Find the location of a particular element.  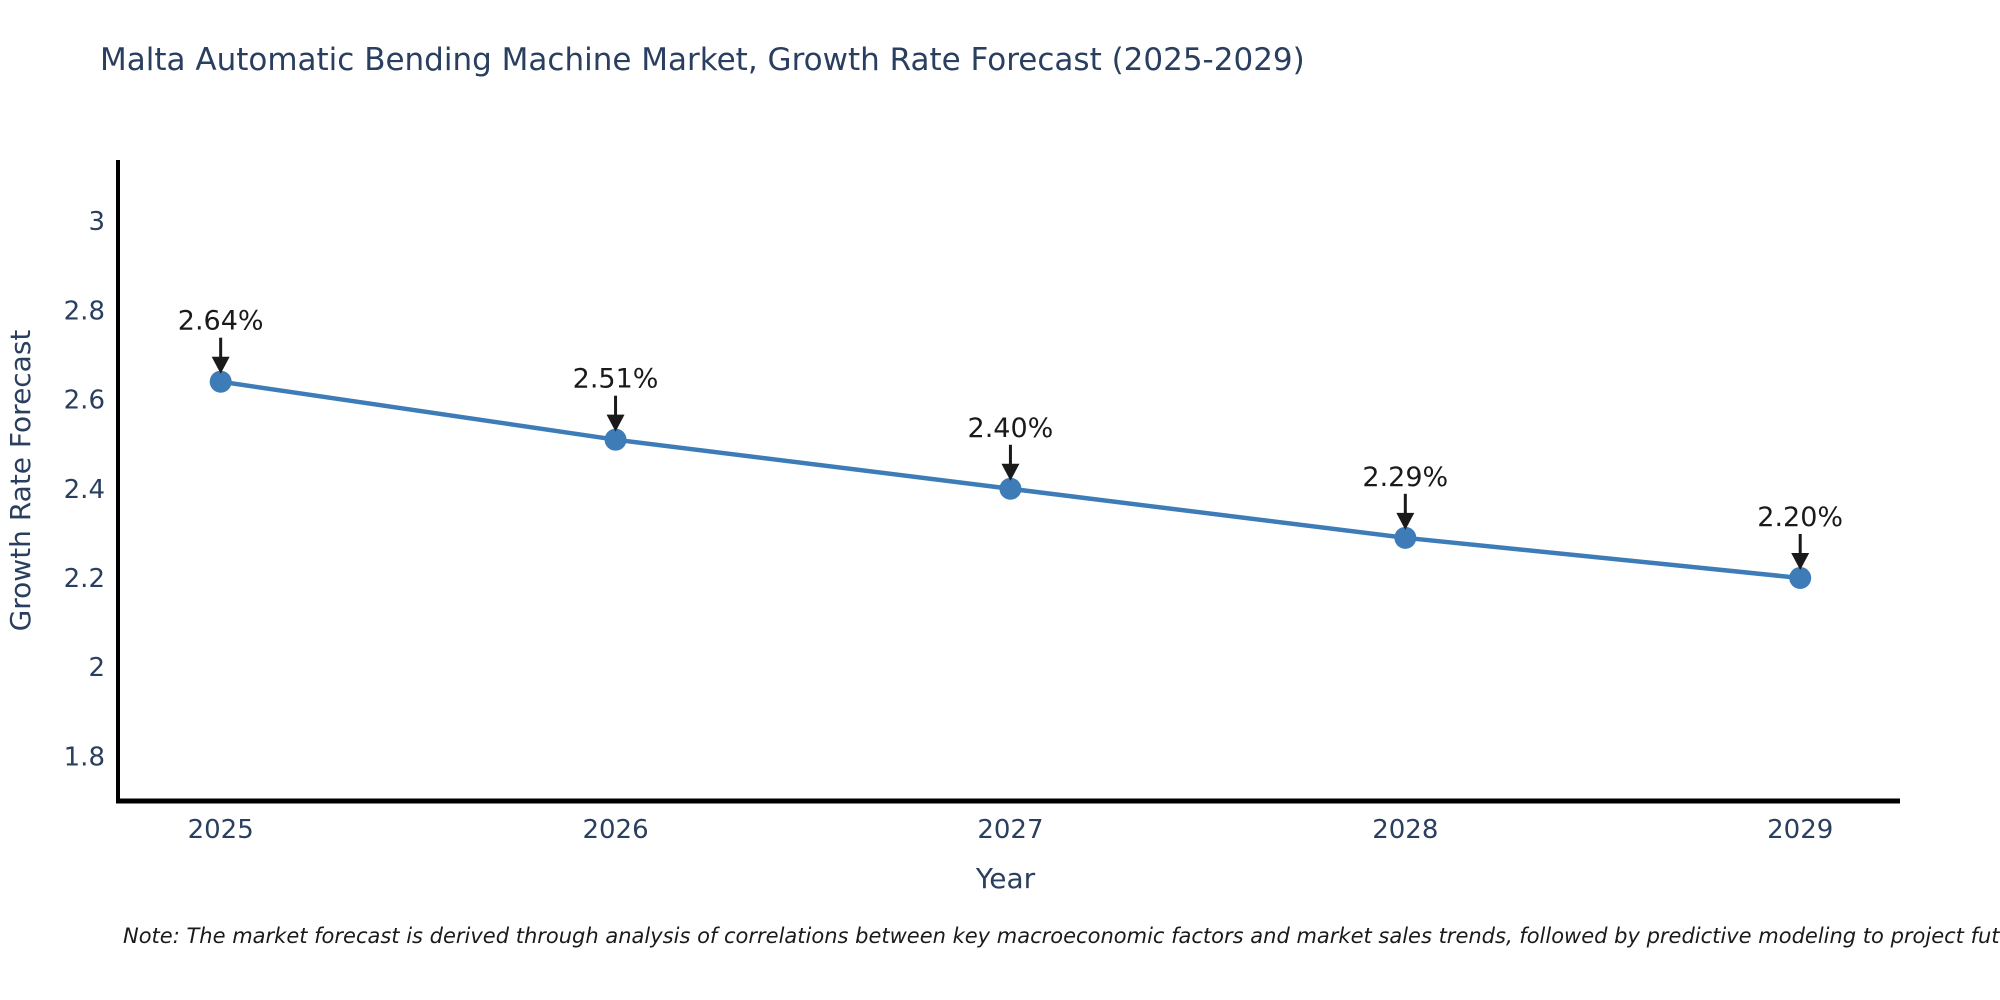

y-tick-label: 2 is located at coordinates (96, 668).